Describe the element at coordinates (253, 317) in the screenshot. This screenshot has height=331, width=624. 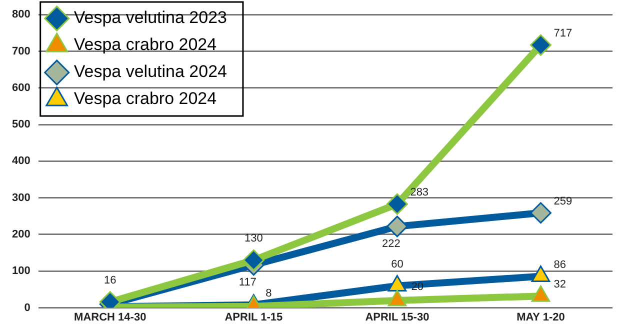
I see `x-tick-label: APRIL 1-15` at that location.